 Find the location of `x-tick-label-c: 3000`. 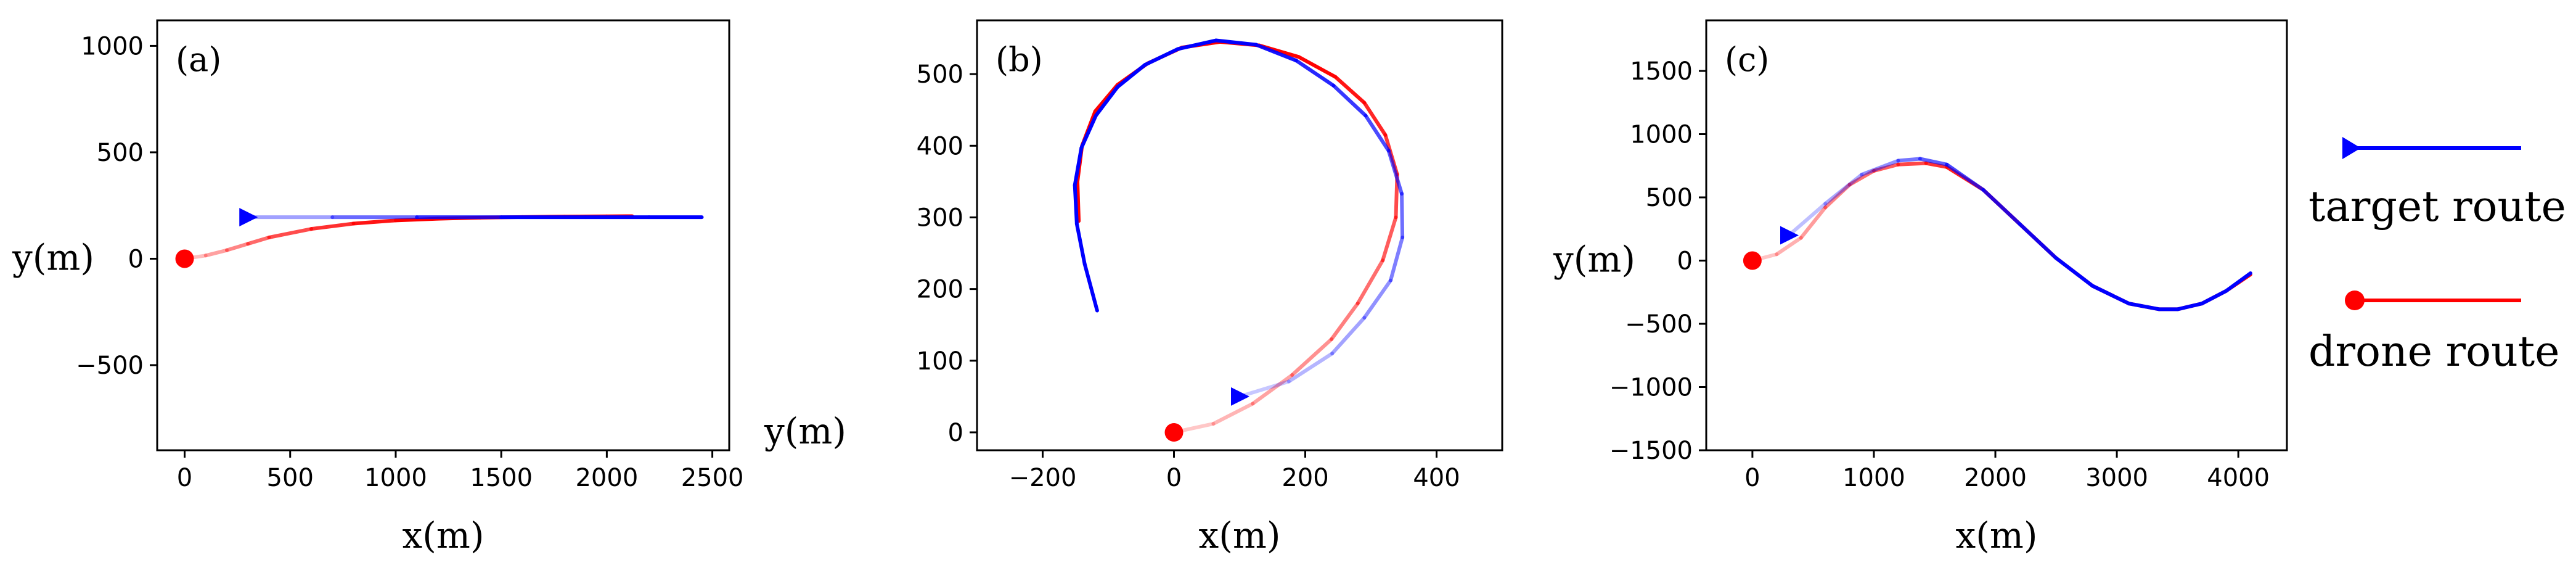

x-tick-label-c: 3000 is located at coordinates (2116, 478).